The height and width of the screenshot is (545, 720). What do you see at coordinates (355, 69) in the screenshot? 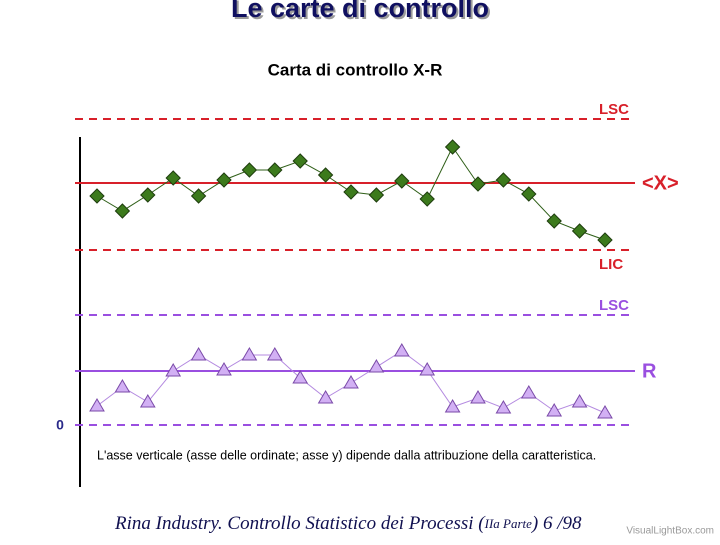
I see `chart-title: Carta di controllo X-R` at bounding box center [355, 69].